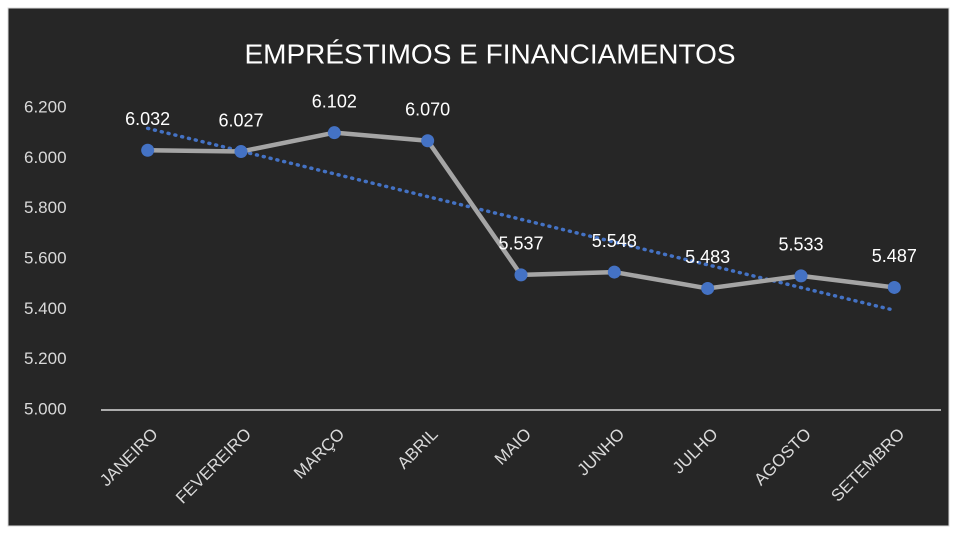  Describe the element at coordinates (240, 120) in the screenshot. I see `data-label: 6.027` at that location.